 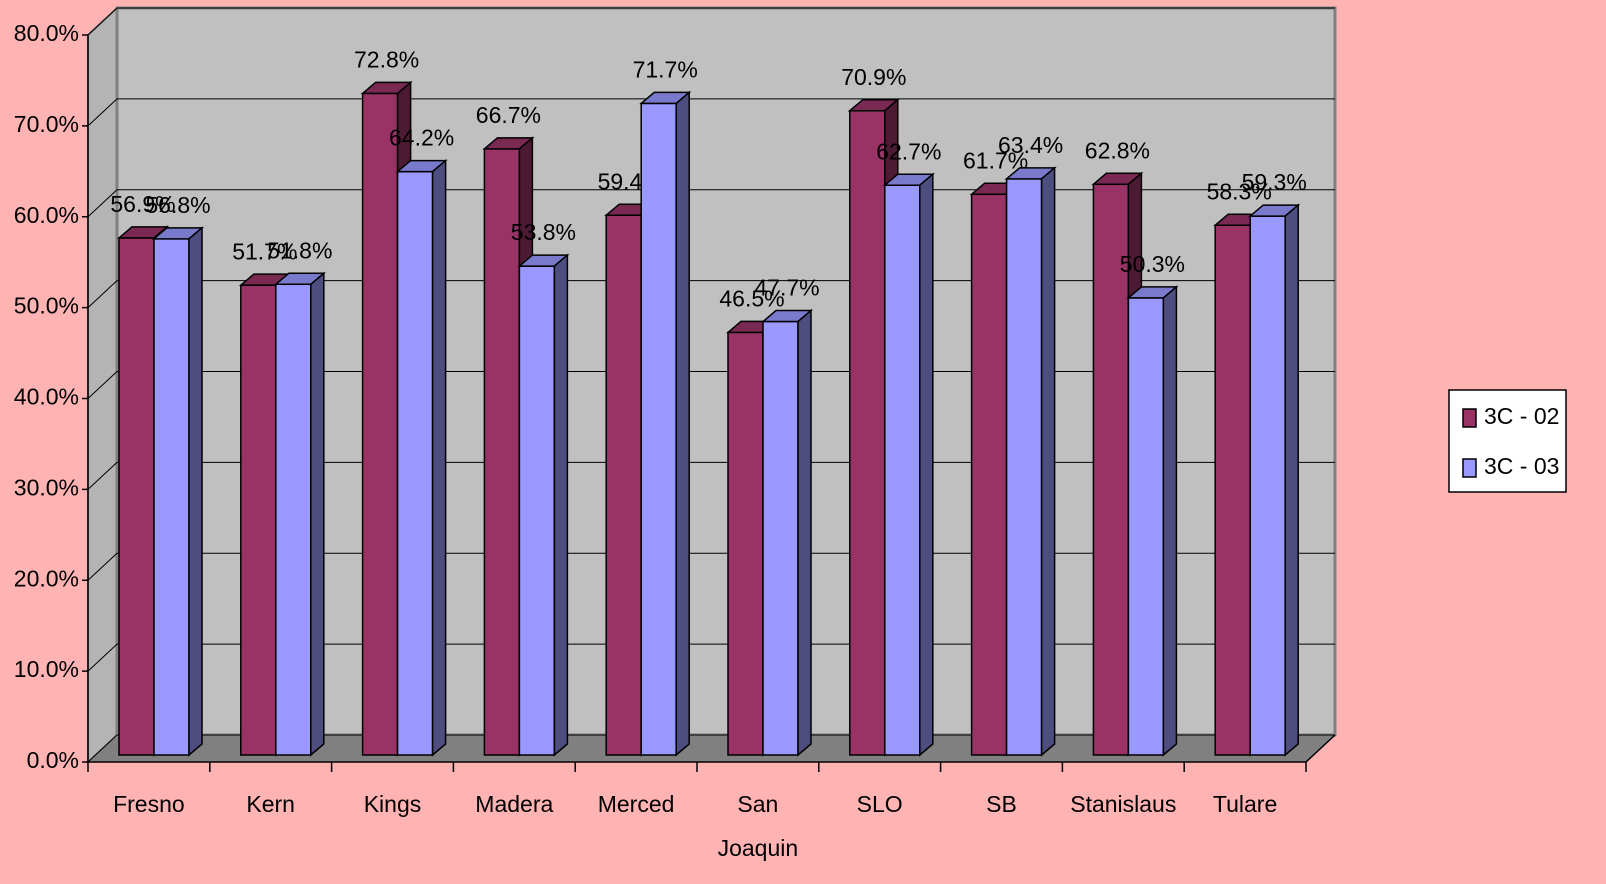 What do you see at coordinates (758, 826) in the screenshot?
I see `x-tick-label: San Joaquin` at bounding box center [758, 826].